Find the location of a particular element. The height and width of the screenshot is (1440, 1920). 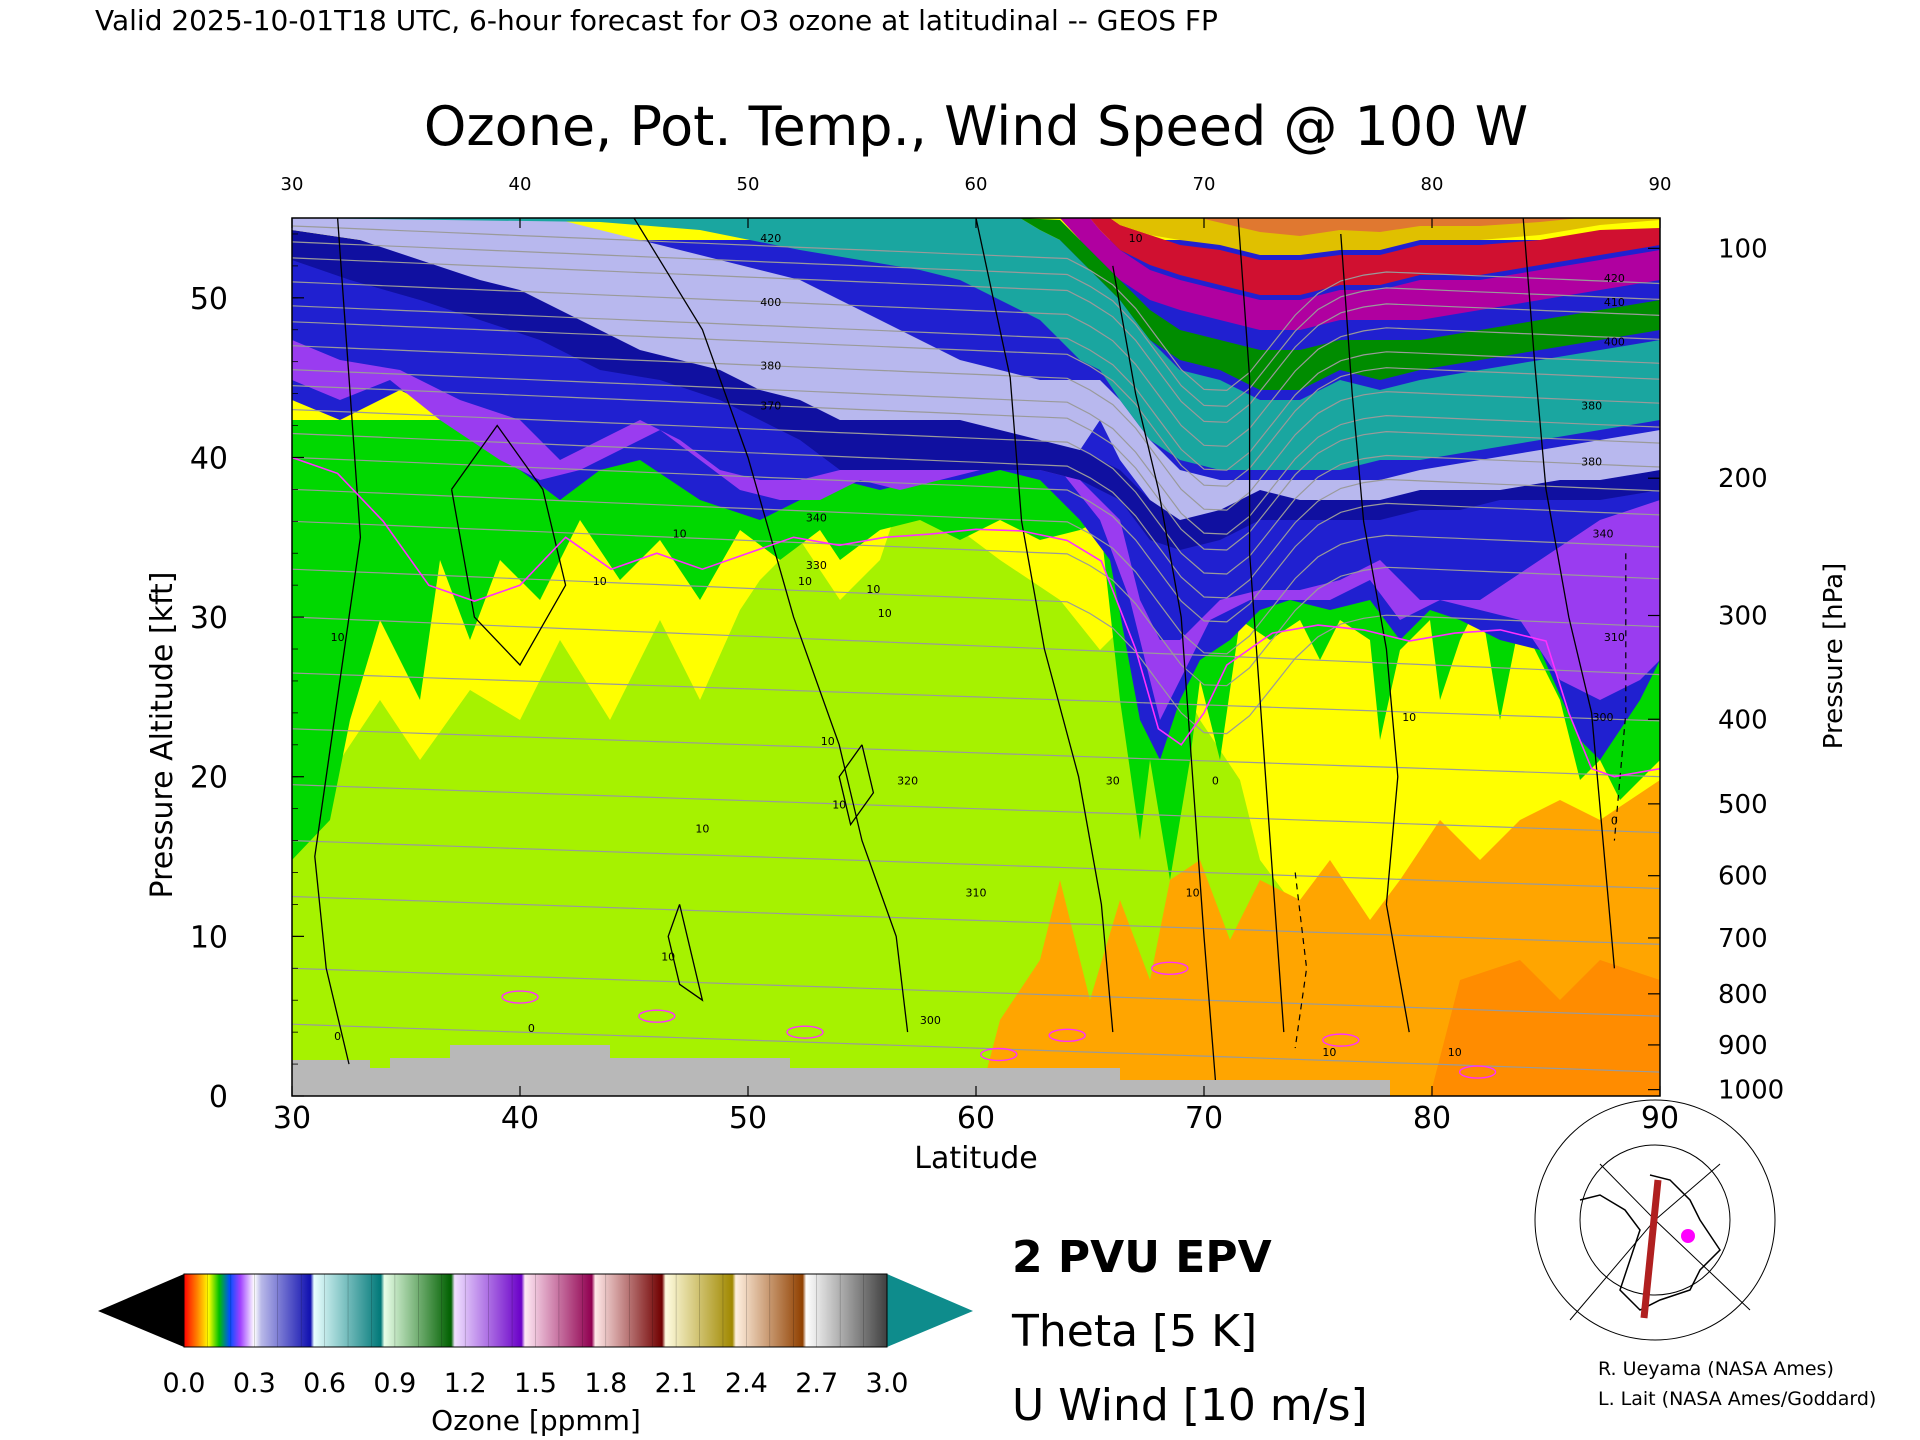

colorbar-ramp is located at coordinates (535, 1310).